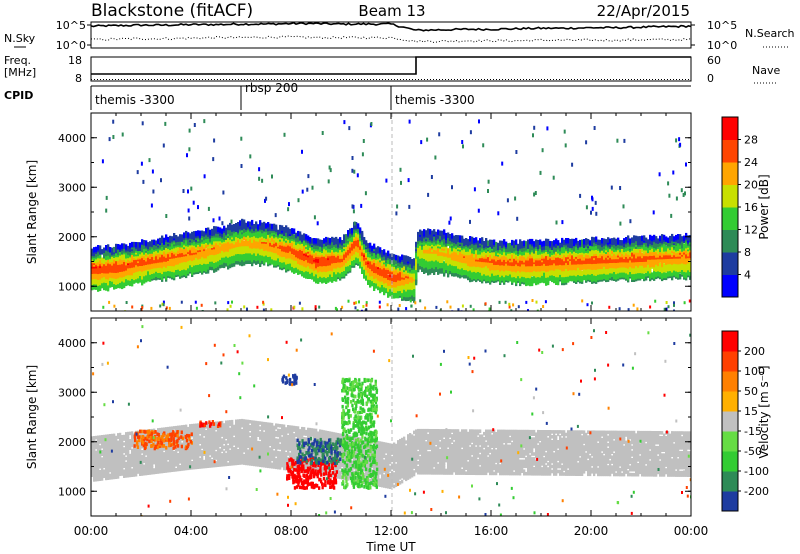 Image resolution: width=800 pixels, height=554 pixels. I want to click on noise-series-group, so click(391, 33).